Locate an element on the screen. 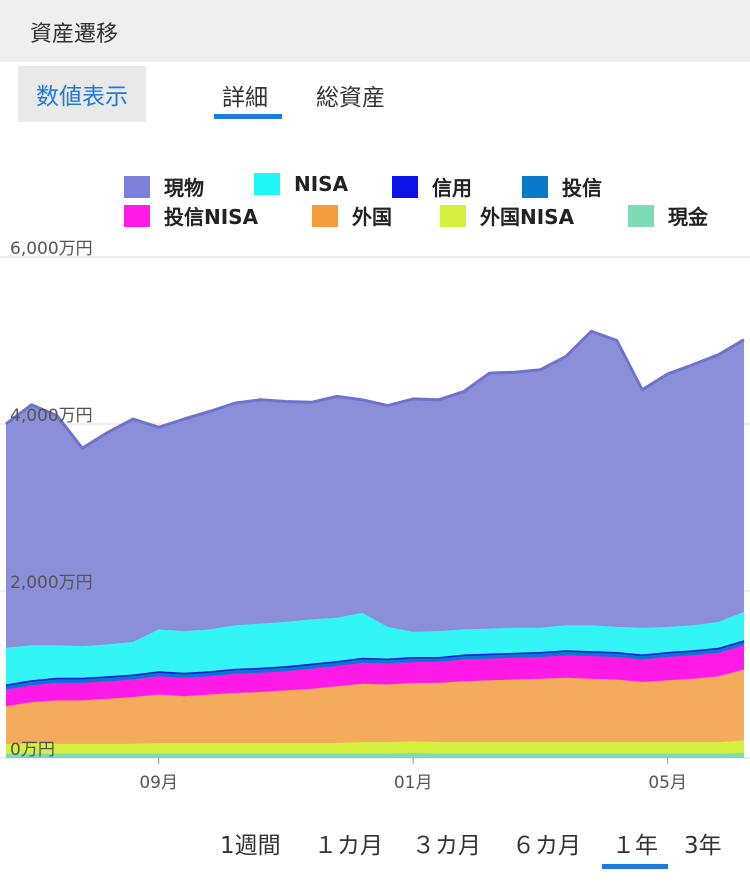 Image resolution: width=750 pixels, height=893 pixels. tab-detail: 詳細 is located at coordinates (245, 98).